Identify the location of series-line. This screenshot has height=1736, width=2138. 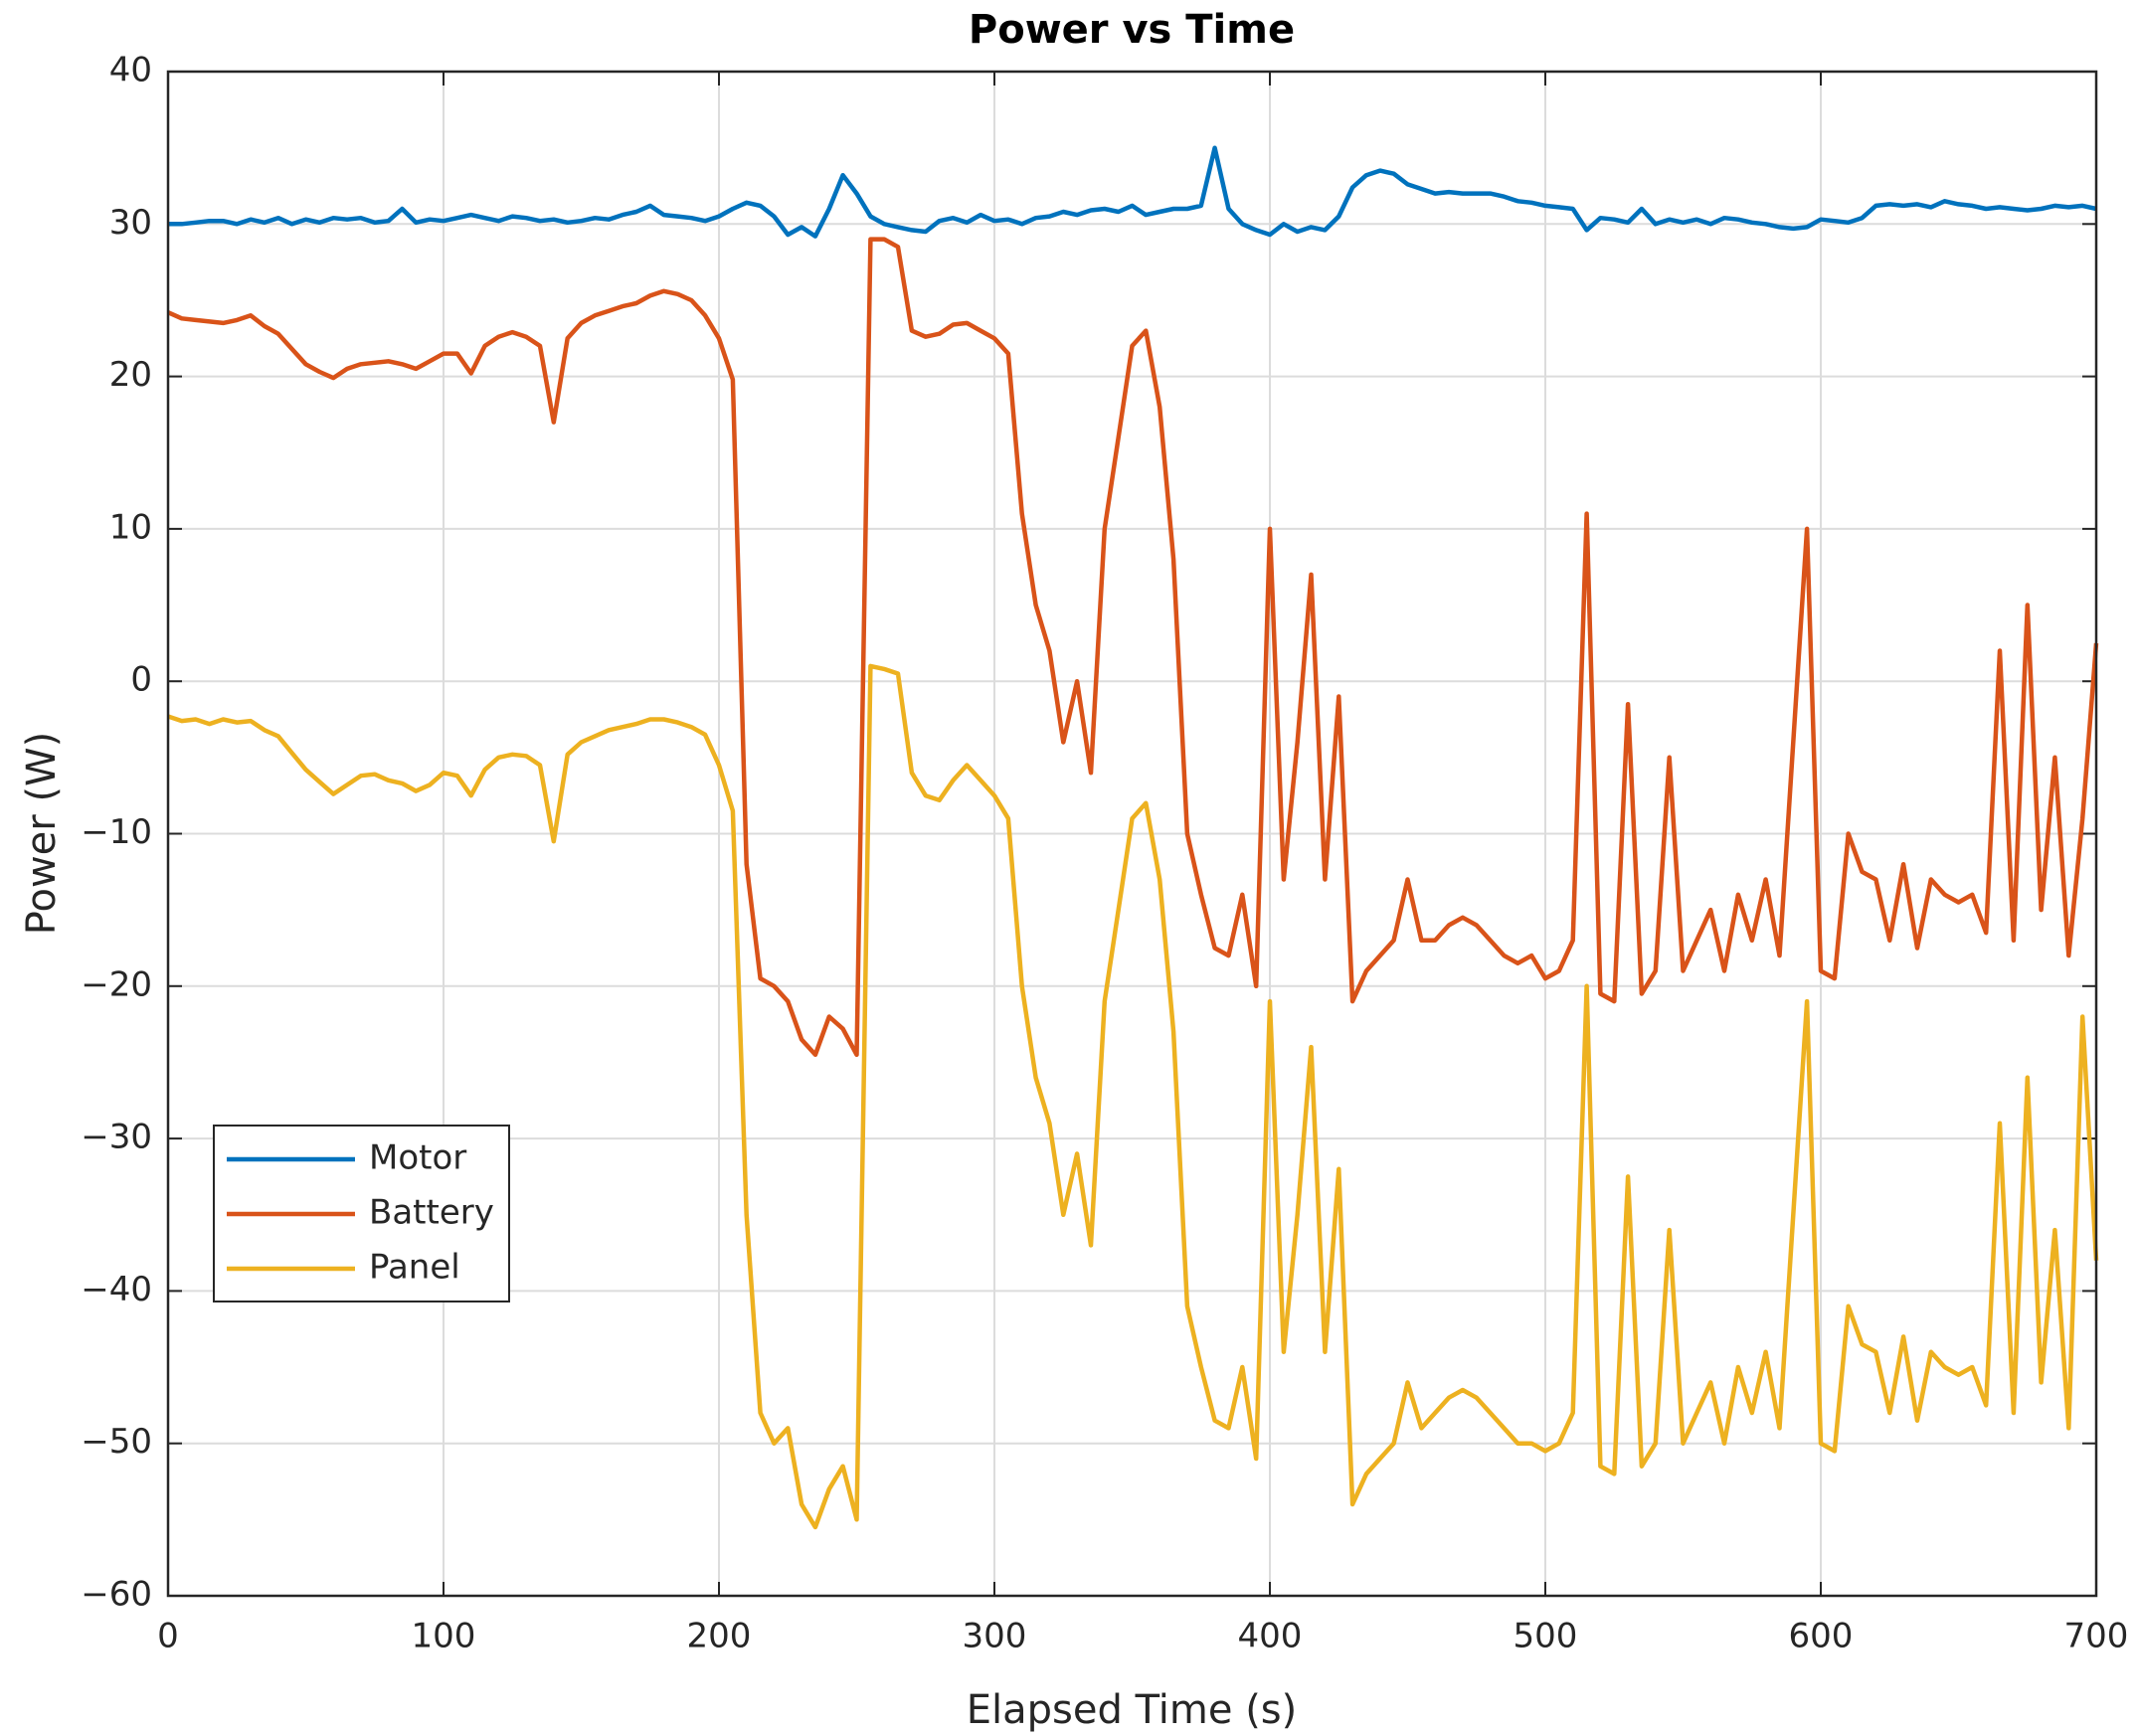
(1132, 192).